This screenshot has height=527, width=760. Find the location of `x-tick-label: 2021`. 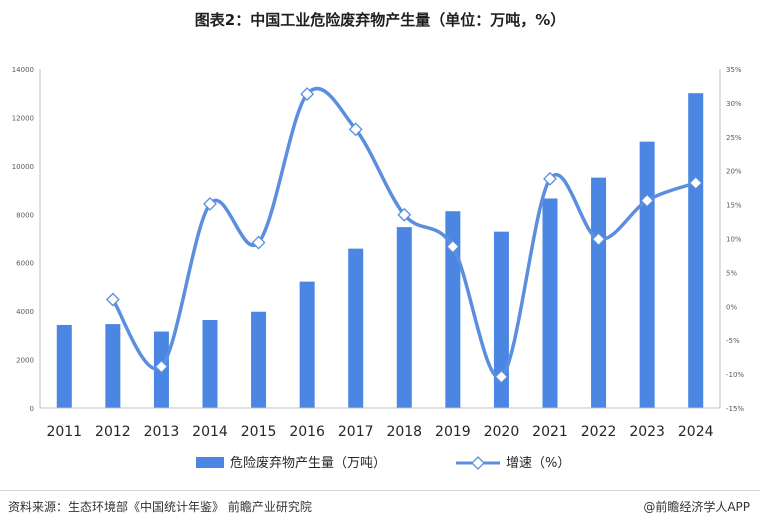

x-tick-label: 2021 is located at coordinates (550, 432).